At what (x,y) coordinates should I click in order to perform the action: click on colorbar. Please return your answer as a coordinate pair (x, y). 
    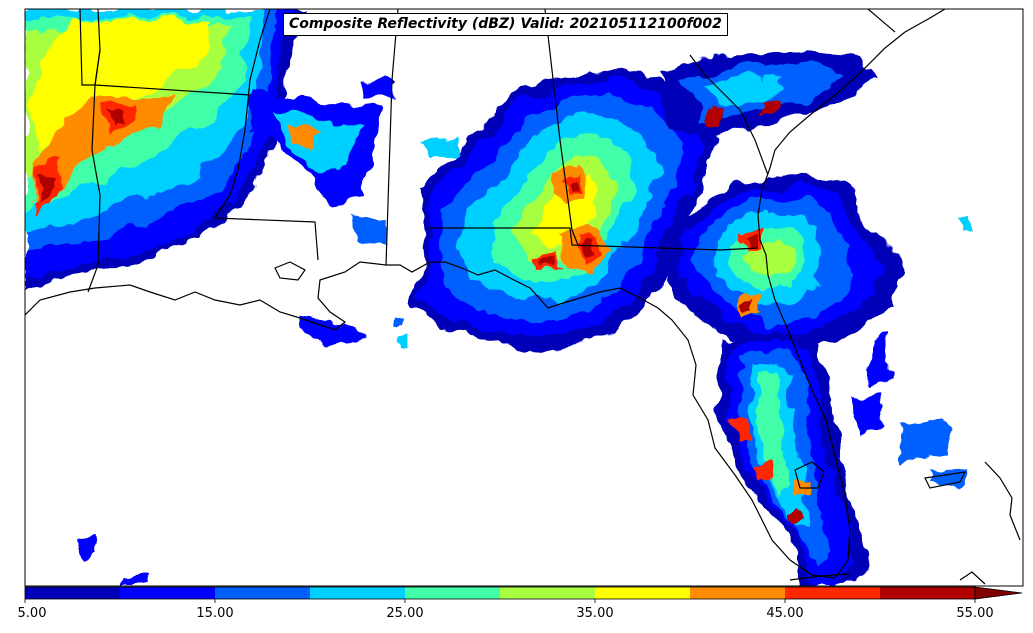
    Looking at the image, I should click on (523, 594).